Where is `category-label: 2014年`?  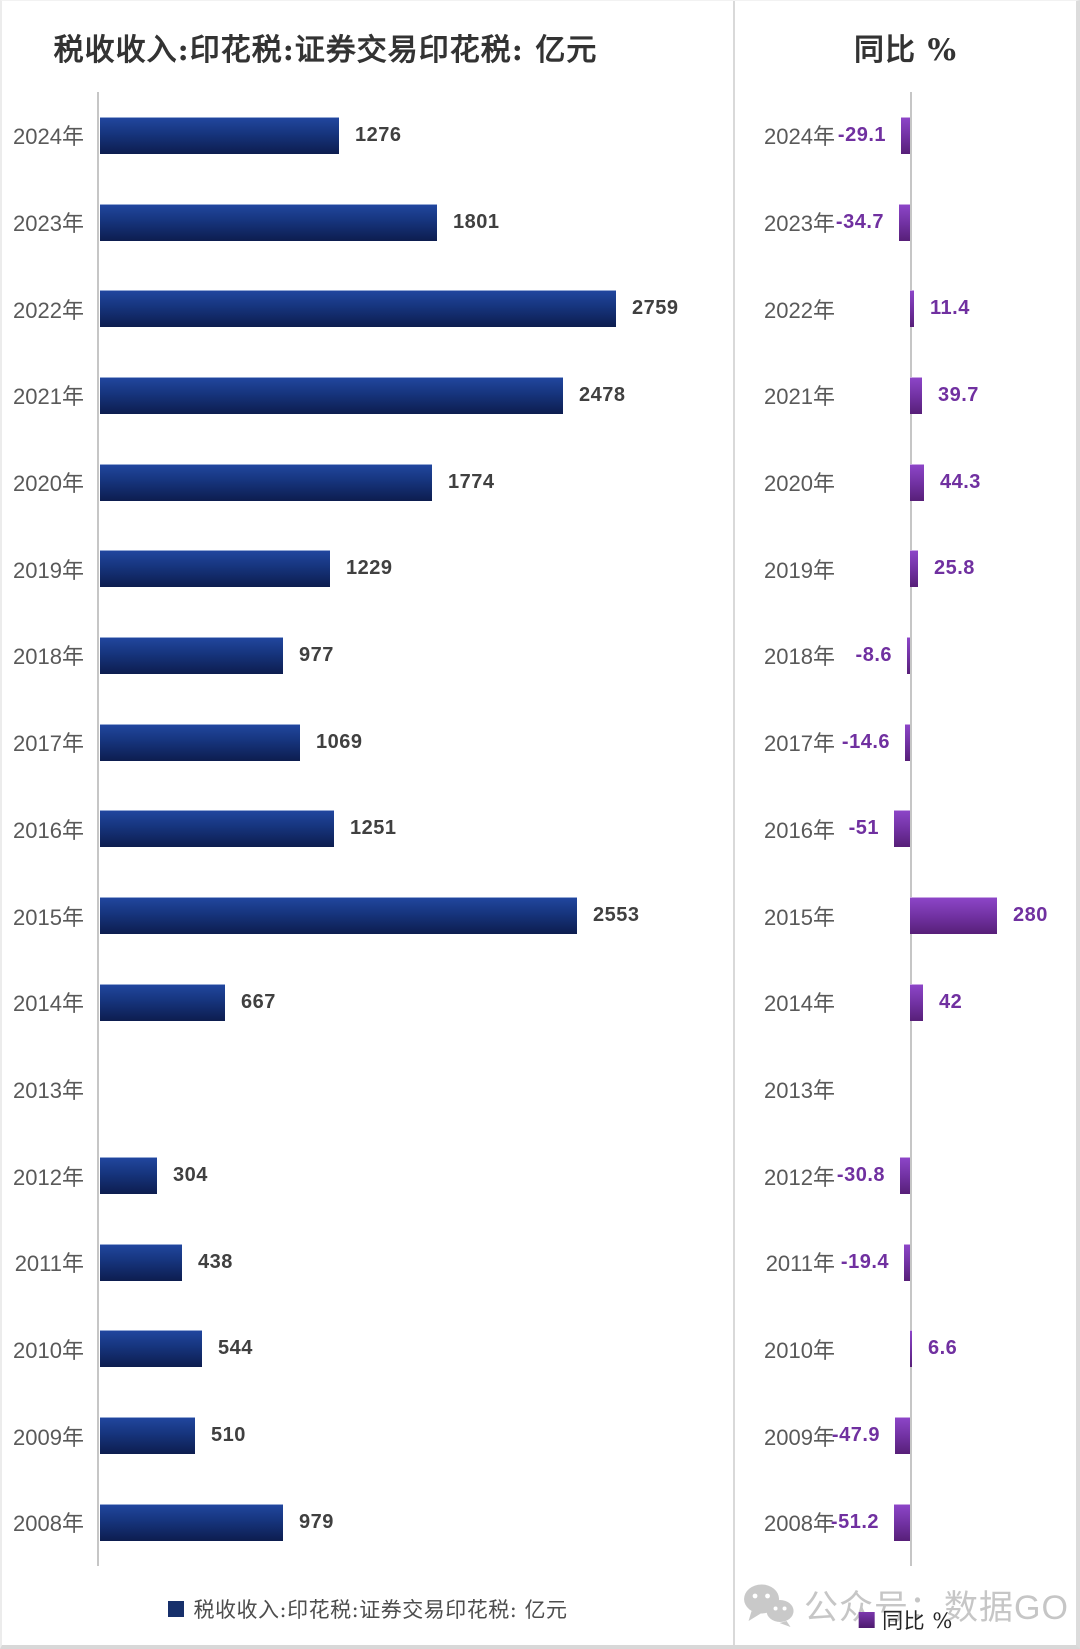 category-label: 2014年 is located at coordinates (48, 1004).